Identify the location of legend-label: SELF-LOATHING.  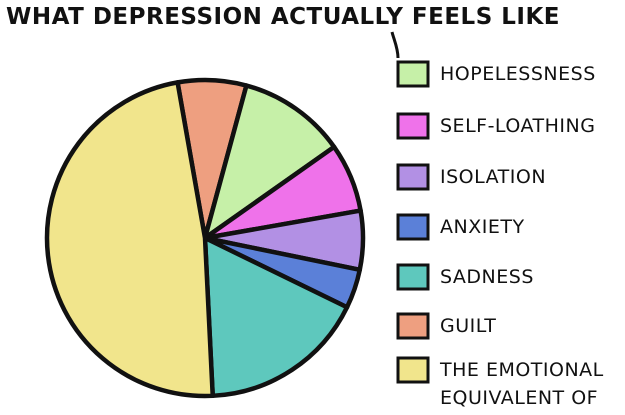
(518, 126).